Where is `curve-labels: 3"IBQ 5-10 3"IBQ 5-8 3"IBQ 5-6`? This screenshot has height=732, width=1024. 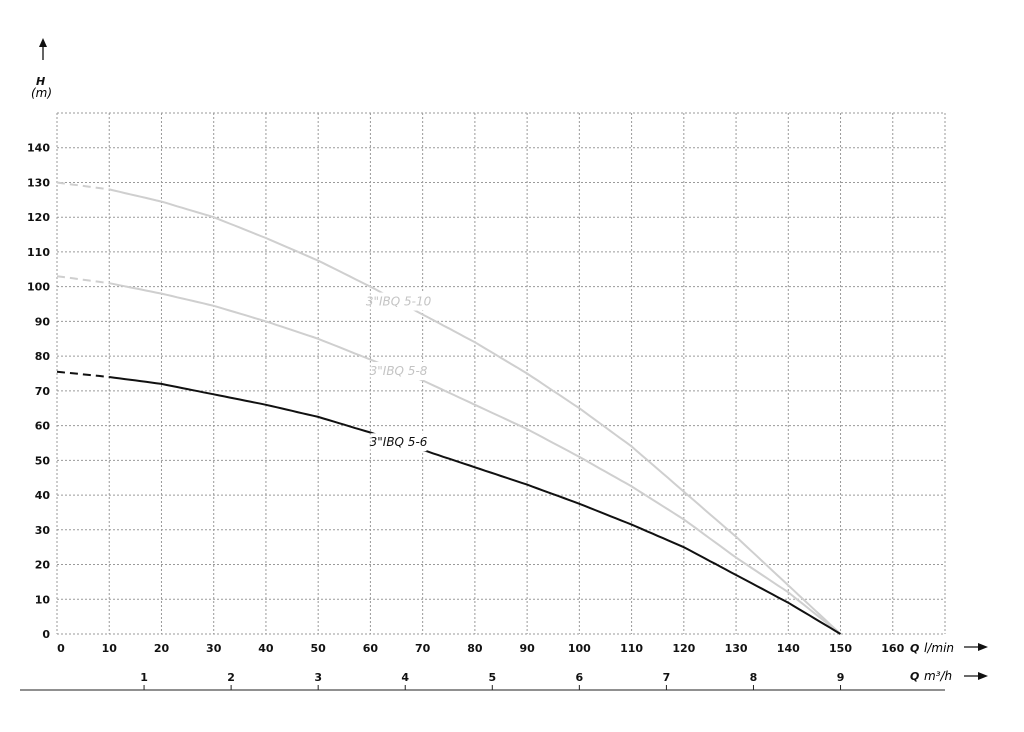 curve-labels: 3"IBQ 5-10 3"IBQ 5-8 3"IBQ 5-6 is located at coordinates (399, 372).